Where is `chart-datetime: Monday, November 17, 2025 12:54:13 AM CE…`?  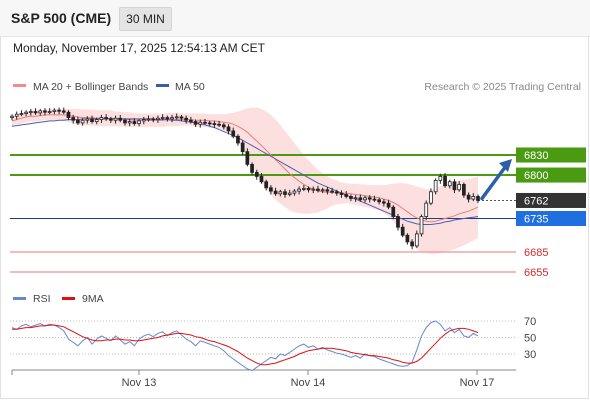
chart-datetime: Monday, November 17, 2025 12:54:13 AM CE… is located at coordinates (139, 48).